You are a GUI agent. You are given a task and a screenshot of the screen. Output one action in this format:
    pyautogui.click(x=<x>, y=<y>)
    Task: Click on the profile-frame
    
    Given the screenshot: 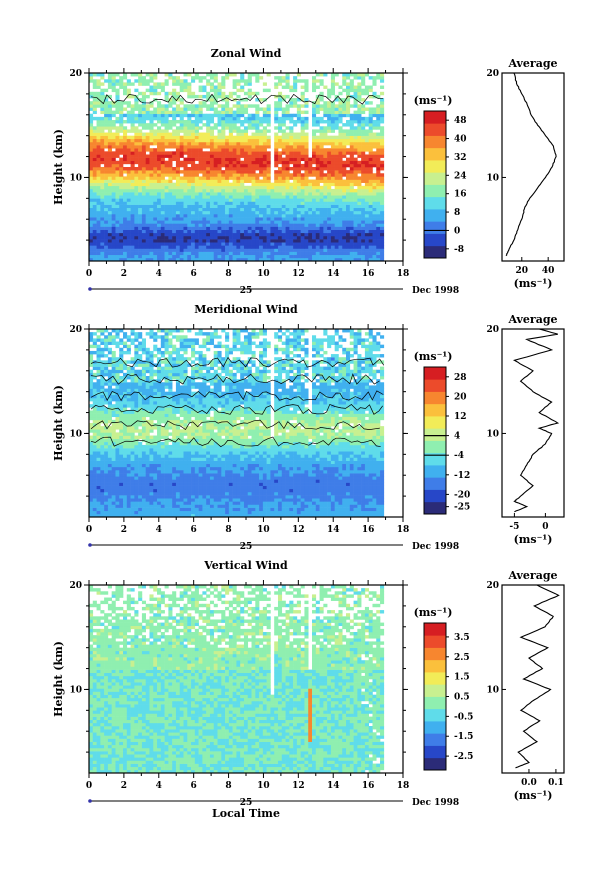 What is the action you would take?
    pyautogui.click(x=533, y=679)
    